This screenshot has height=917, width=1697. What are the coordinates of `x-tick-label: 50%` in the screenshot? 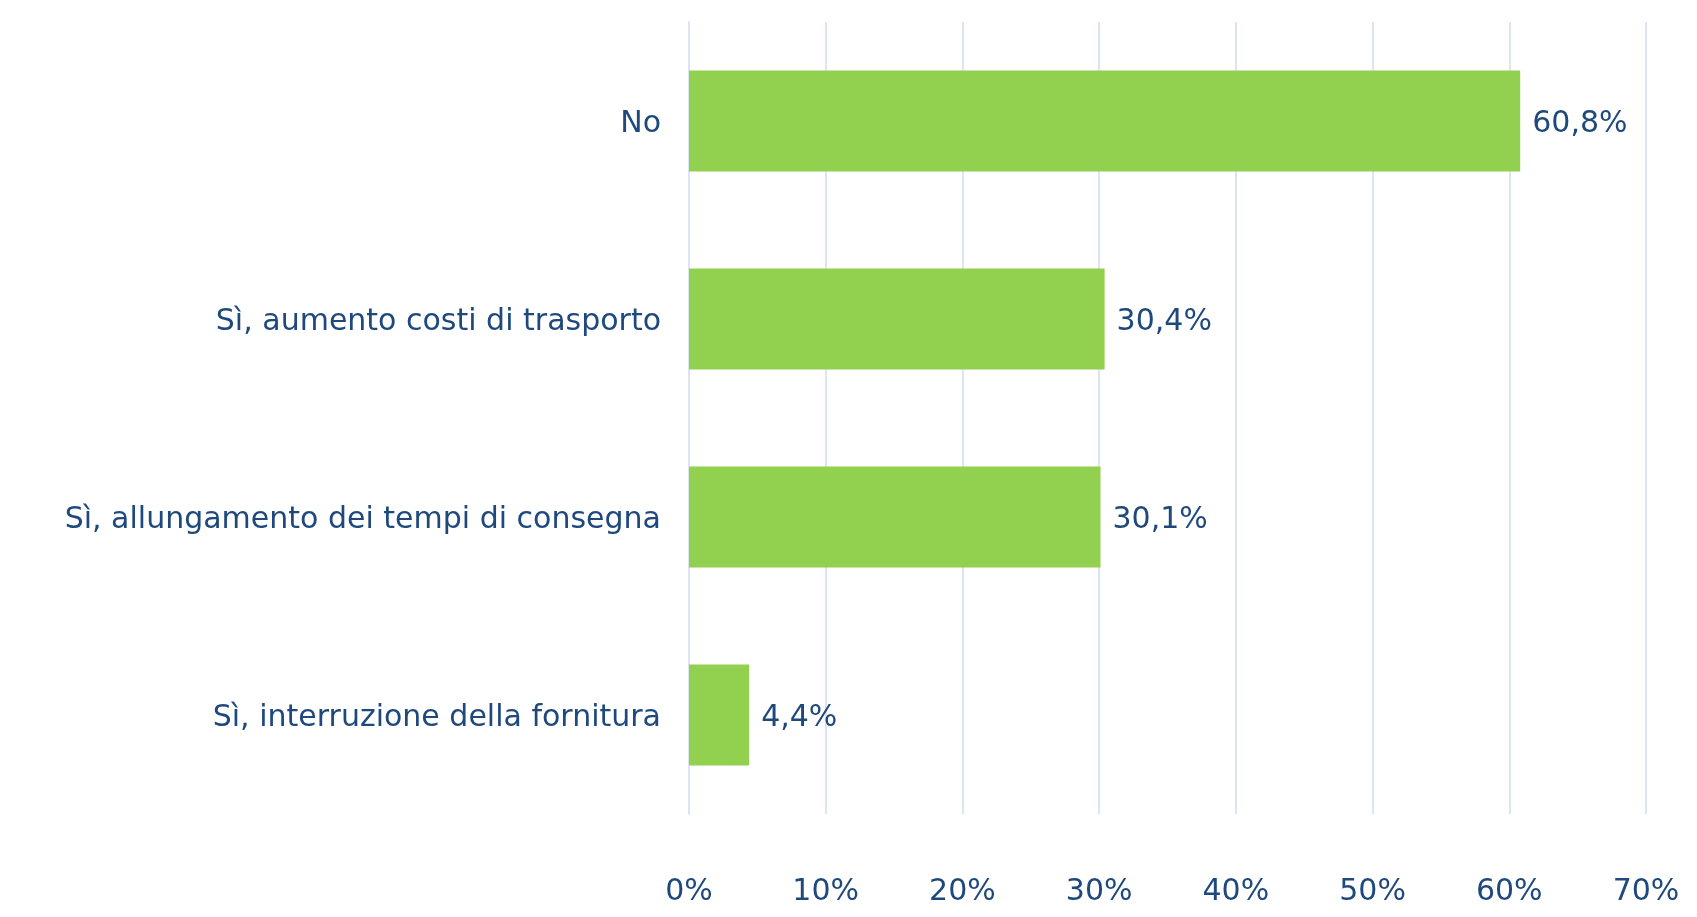 It's located at (1372, 889).